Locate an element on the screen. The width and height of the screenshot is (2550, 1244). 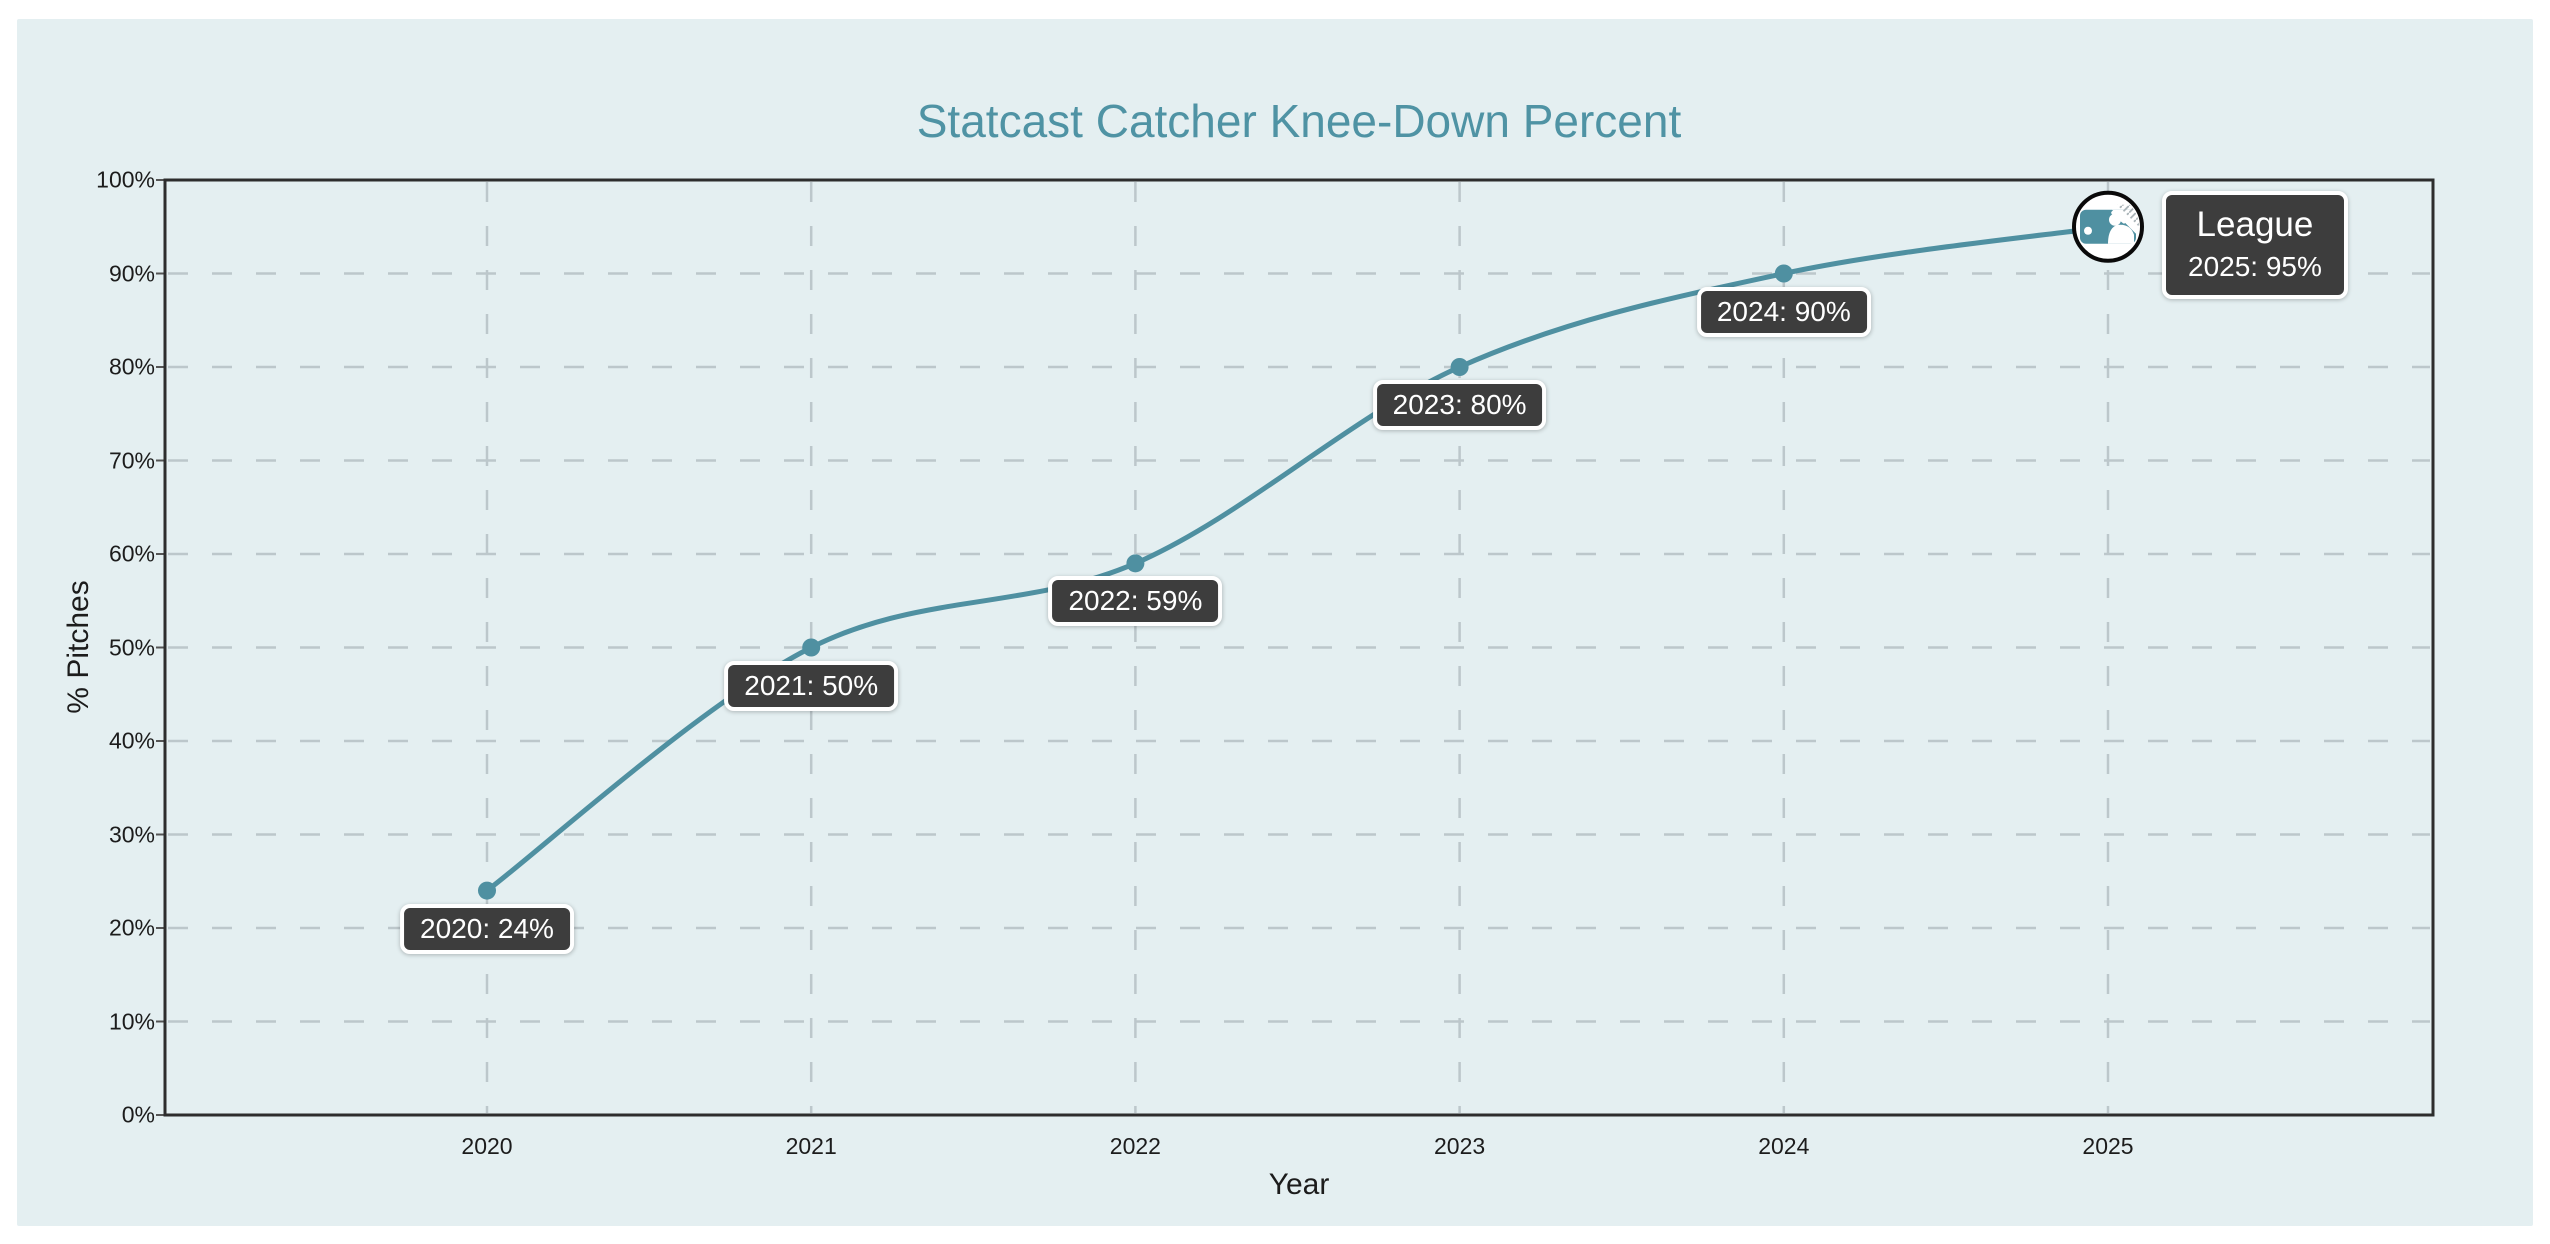
mlb-logo-art is located at coordinates (2109, 224).